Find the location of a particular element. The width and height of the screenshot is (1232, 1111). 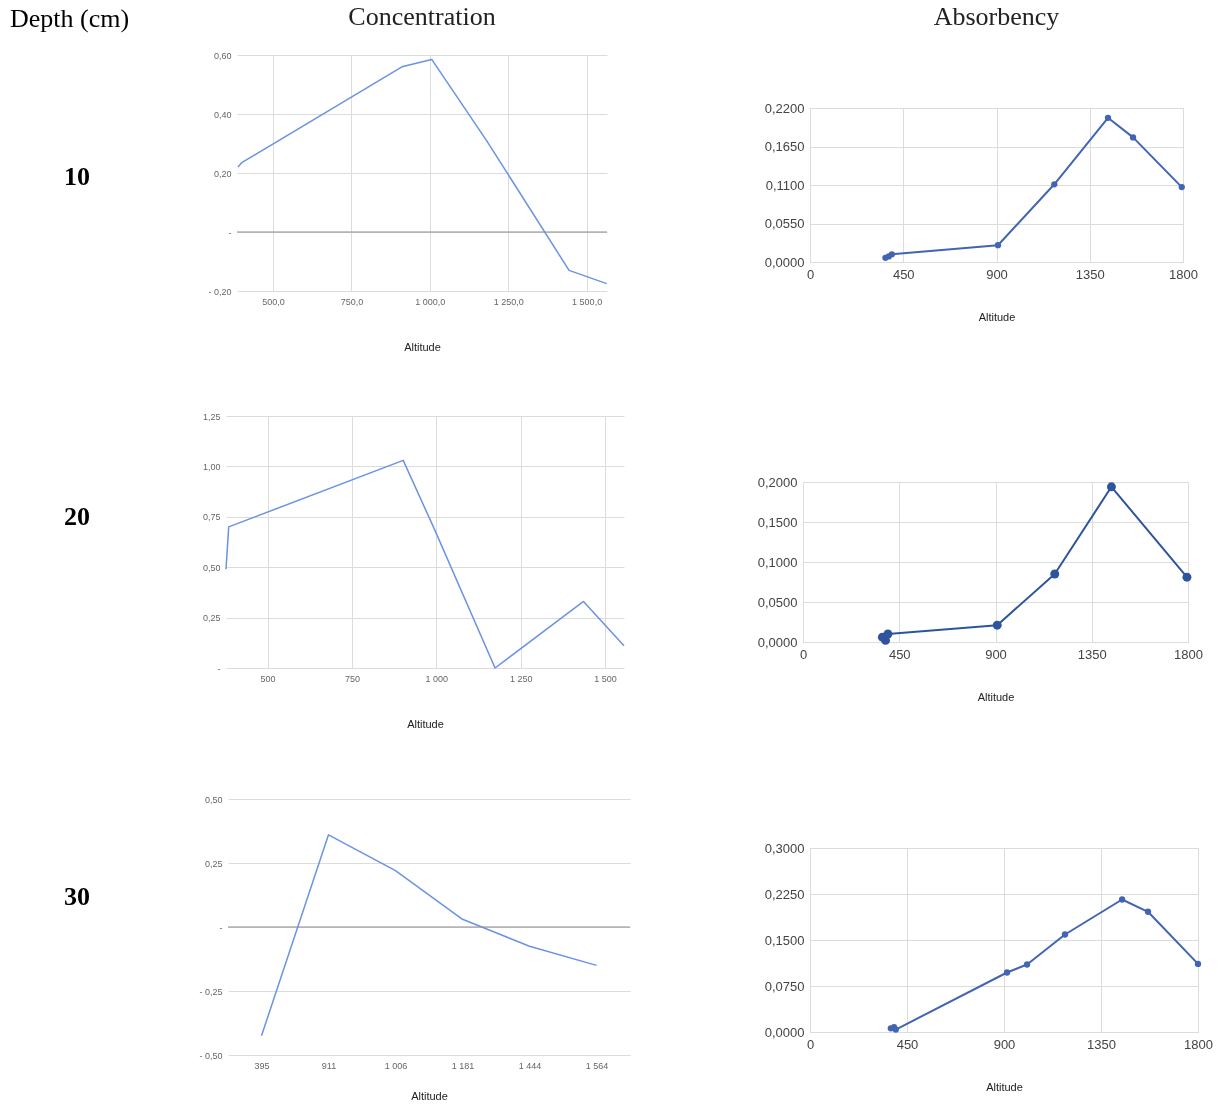

y-tick-label: 0,2250 is located at coordinates (784, 894).